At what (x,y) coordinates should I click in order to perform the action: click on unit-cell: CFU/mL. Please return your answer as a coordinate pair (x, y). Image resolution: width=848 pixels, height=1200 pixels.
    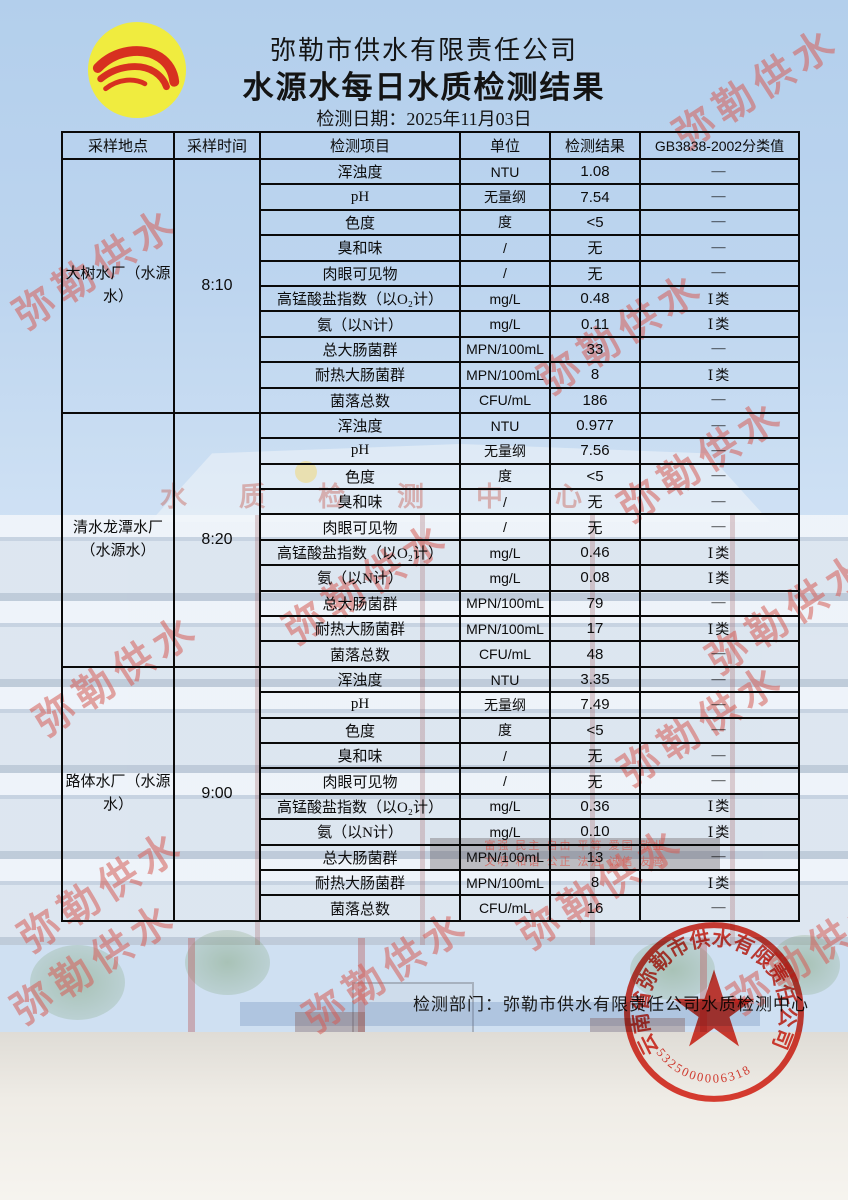
    Looking at the image, I should click on (505, 908).